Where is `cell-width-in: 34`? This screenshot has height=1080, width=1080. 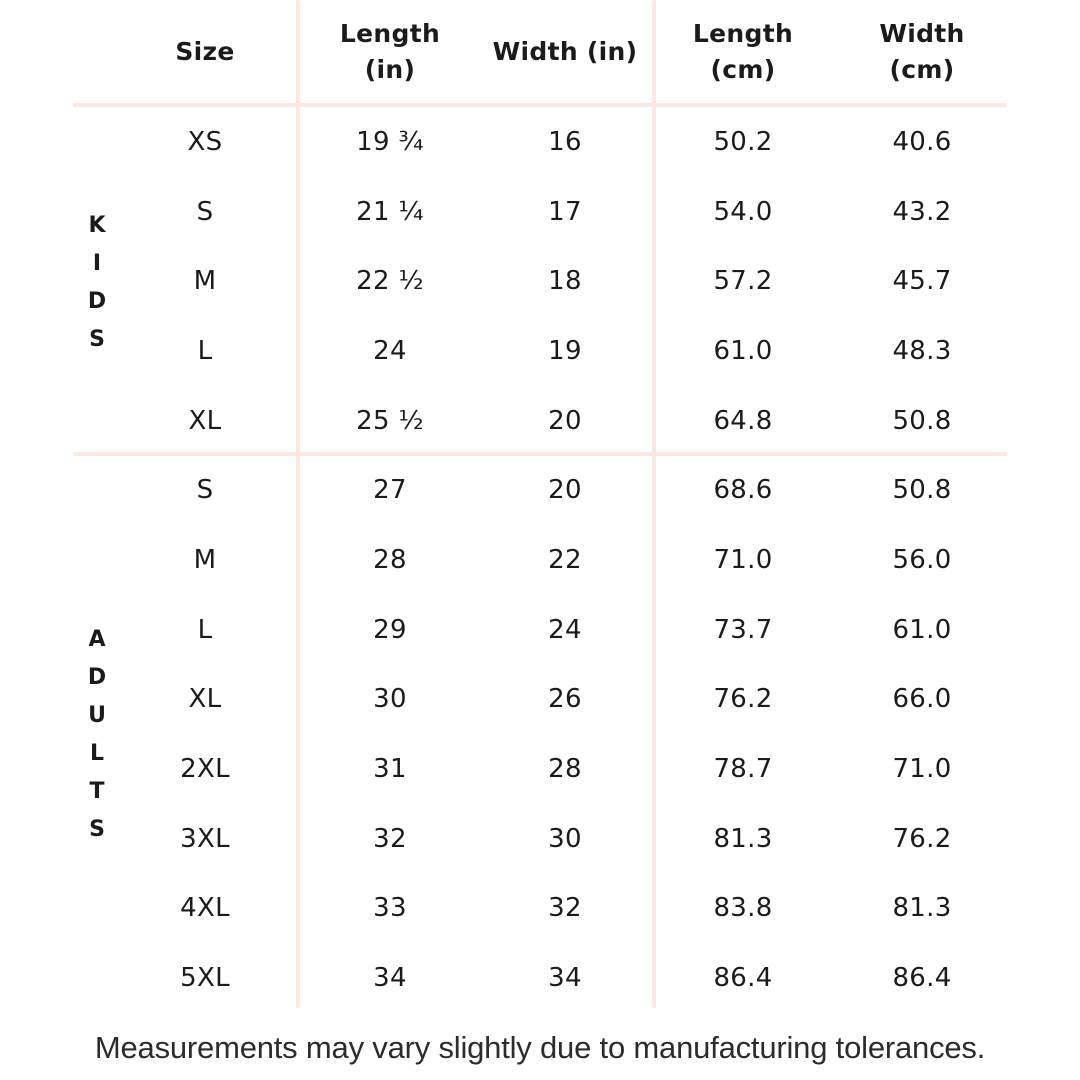
cell-width-in: 34 is located at coordinates (565, 978).